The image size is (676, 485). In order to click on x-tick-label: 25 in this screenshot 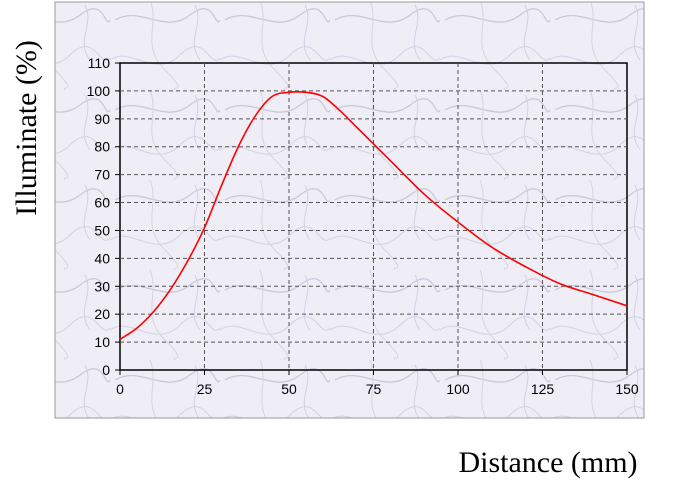, I will do `click(205, 389)`.